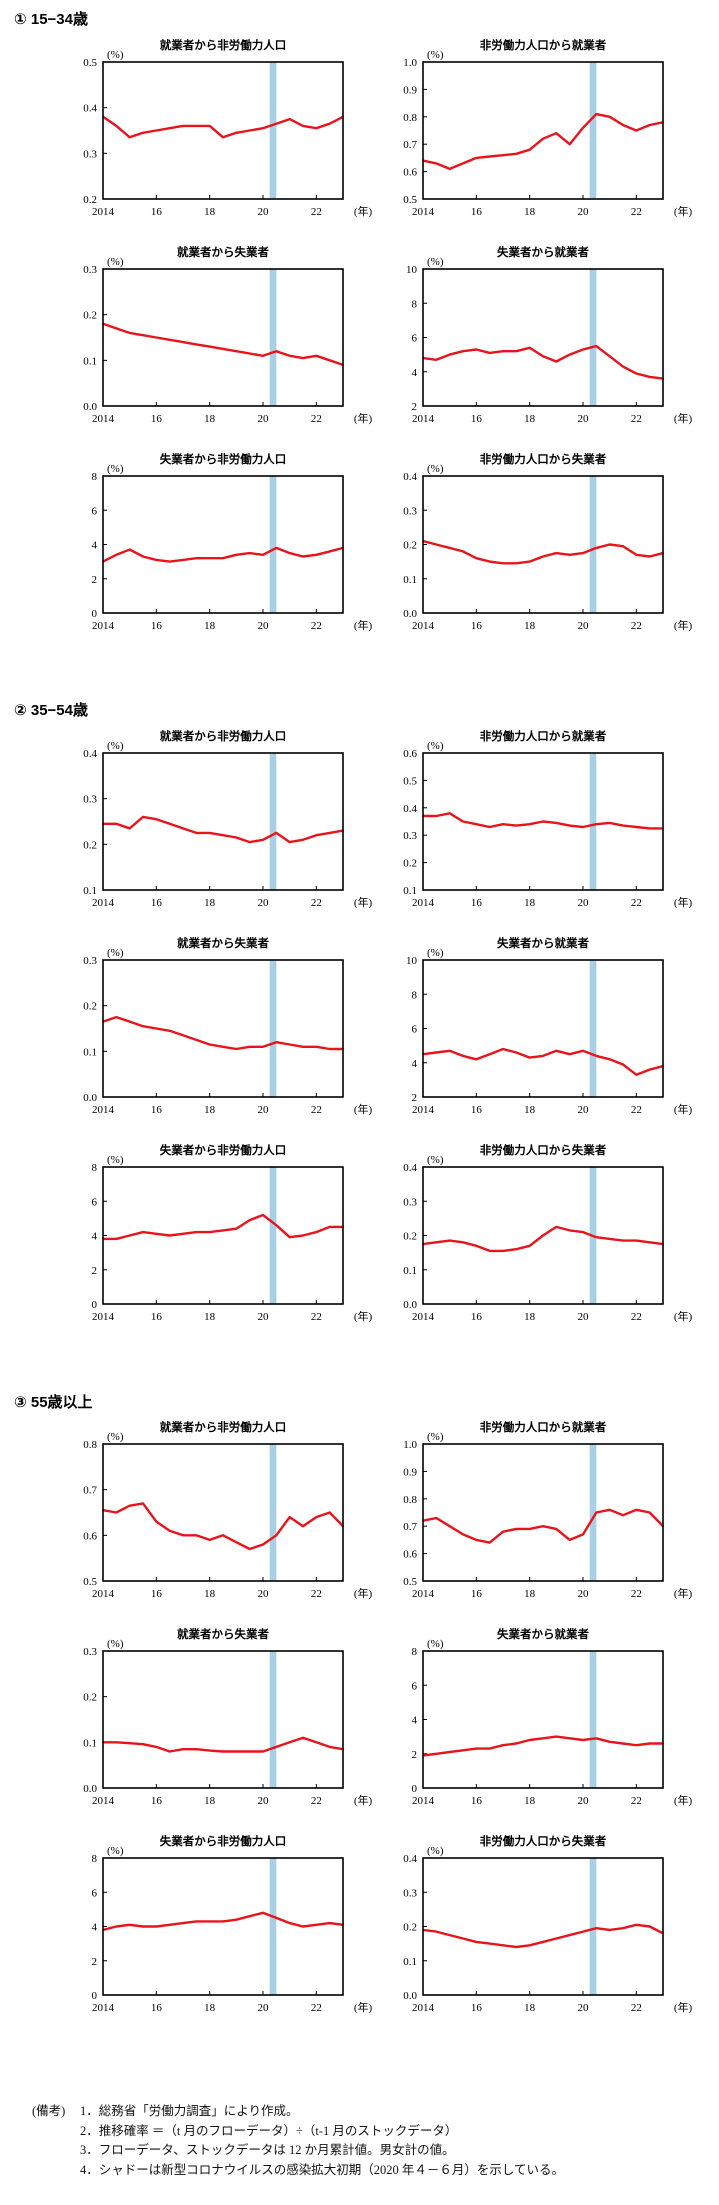  What do you see at coordinates (53, 1402) in the screenshot?
I see `section-title: ③ 55歳以上` at bounding box center [53, 1402].